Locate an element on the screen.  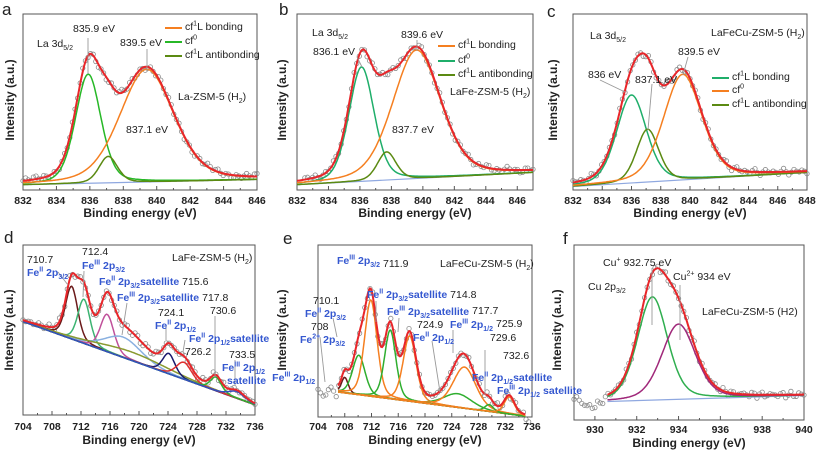
peak-annotation: 708 is located at coordinates (320, 327).